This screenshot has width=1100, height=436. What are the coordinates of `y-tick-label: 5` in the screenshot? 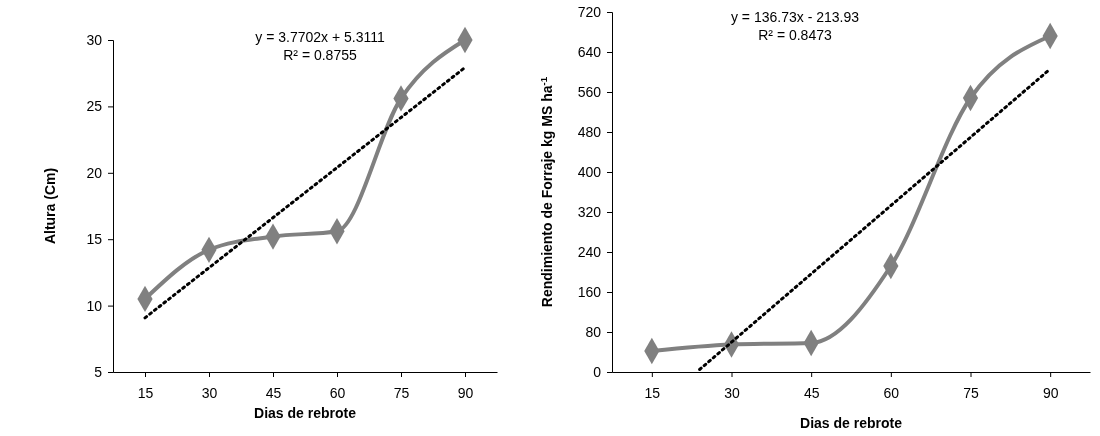 It's located at (98, 371).